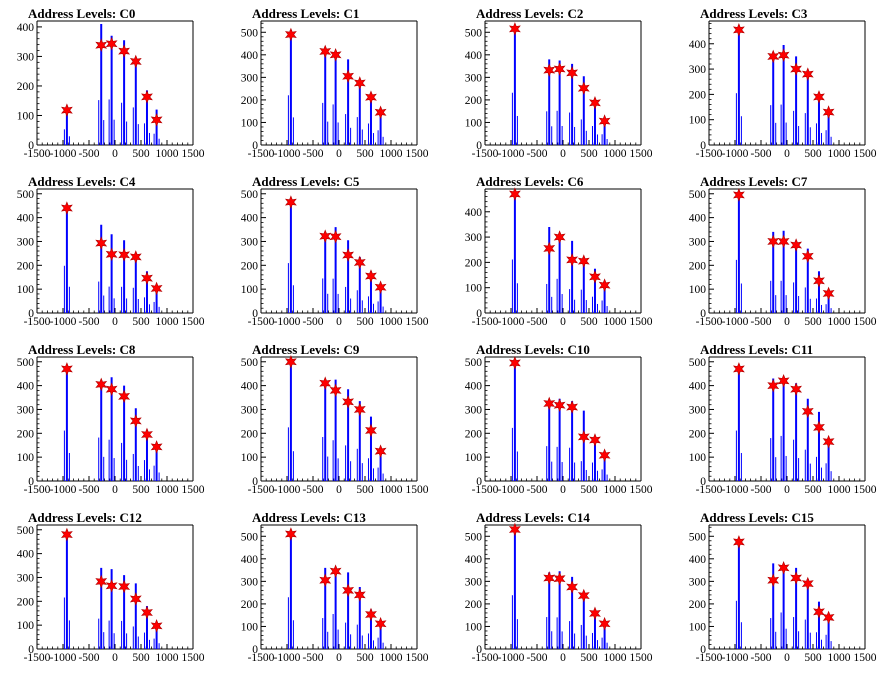 This screenshot has width=896, height=677. I want to click on subplot-title: Address Levels: C14, so click(533, 517).